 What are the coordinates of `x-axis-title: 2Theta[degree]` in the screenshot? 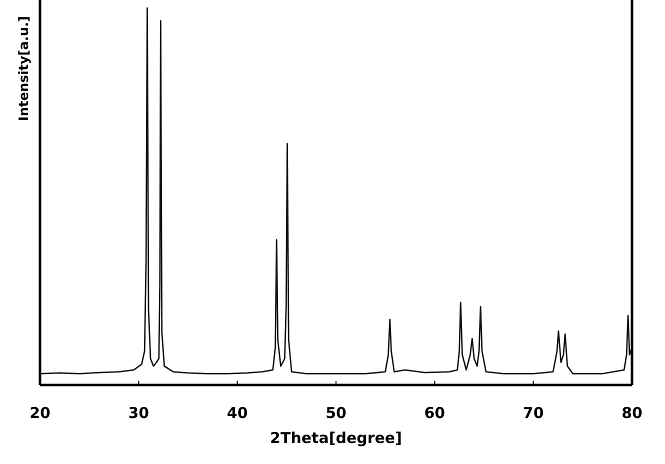 It's located at (336, 438).